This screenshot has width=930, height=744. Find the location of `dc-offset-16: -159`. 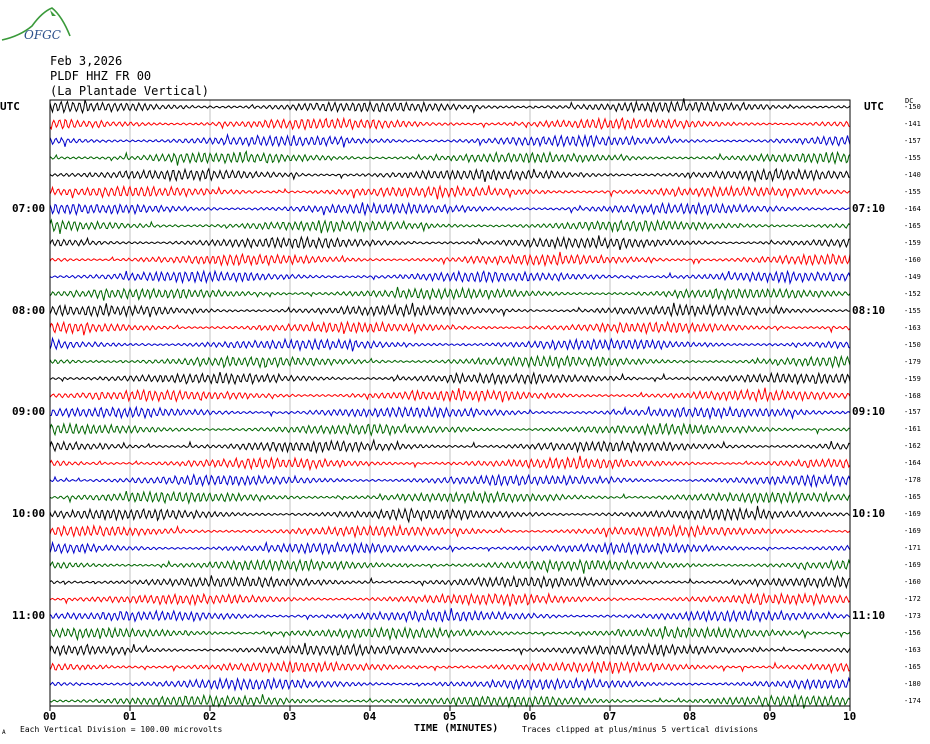

dc-offset-16: -159 is located at coordinates (912, 378).